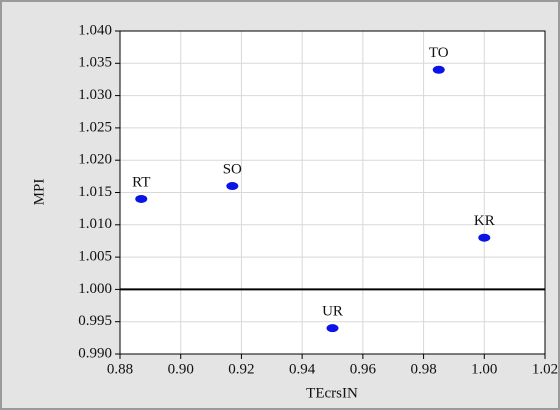 Image resolution: width=560 pixels, height=410 pixels. What do you see at coordinates (232, 169) in the screenshot?
I see `point-label: SO` at bounding box center [232, 169].